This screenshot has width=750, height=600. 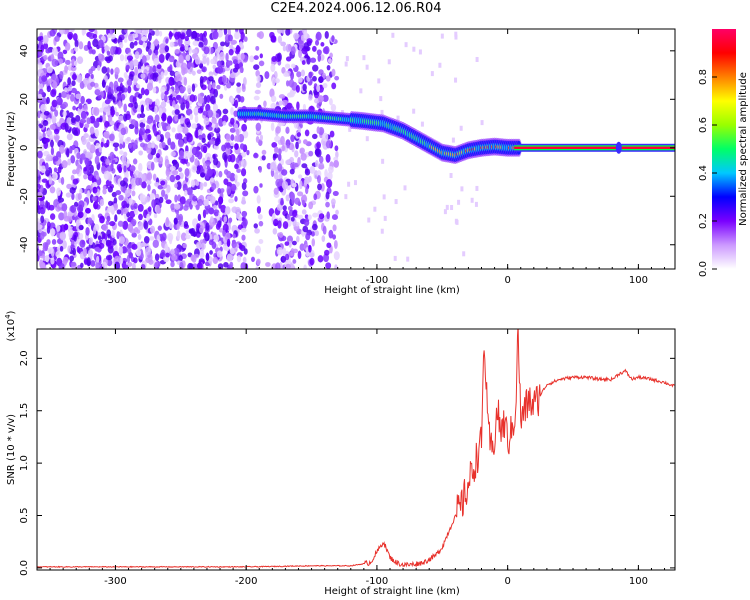 What do you see at coordinates (24, 463) in the screenshot?
I see `snr-ytick-label: 1.0` at bounding box center [24, 463].